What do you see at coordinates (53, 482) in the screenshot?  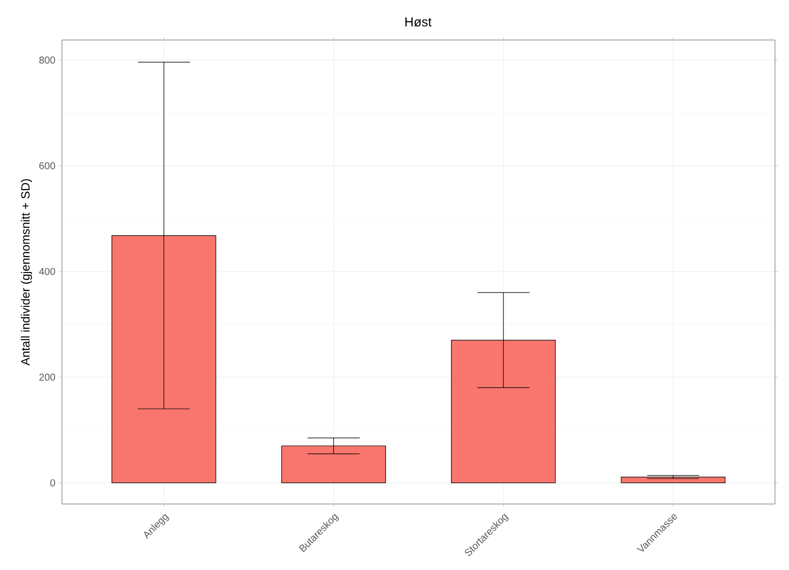 I see `y-tick-label: 0` at bounding box center [53, 482].